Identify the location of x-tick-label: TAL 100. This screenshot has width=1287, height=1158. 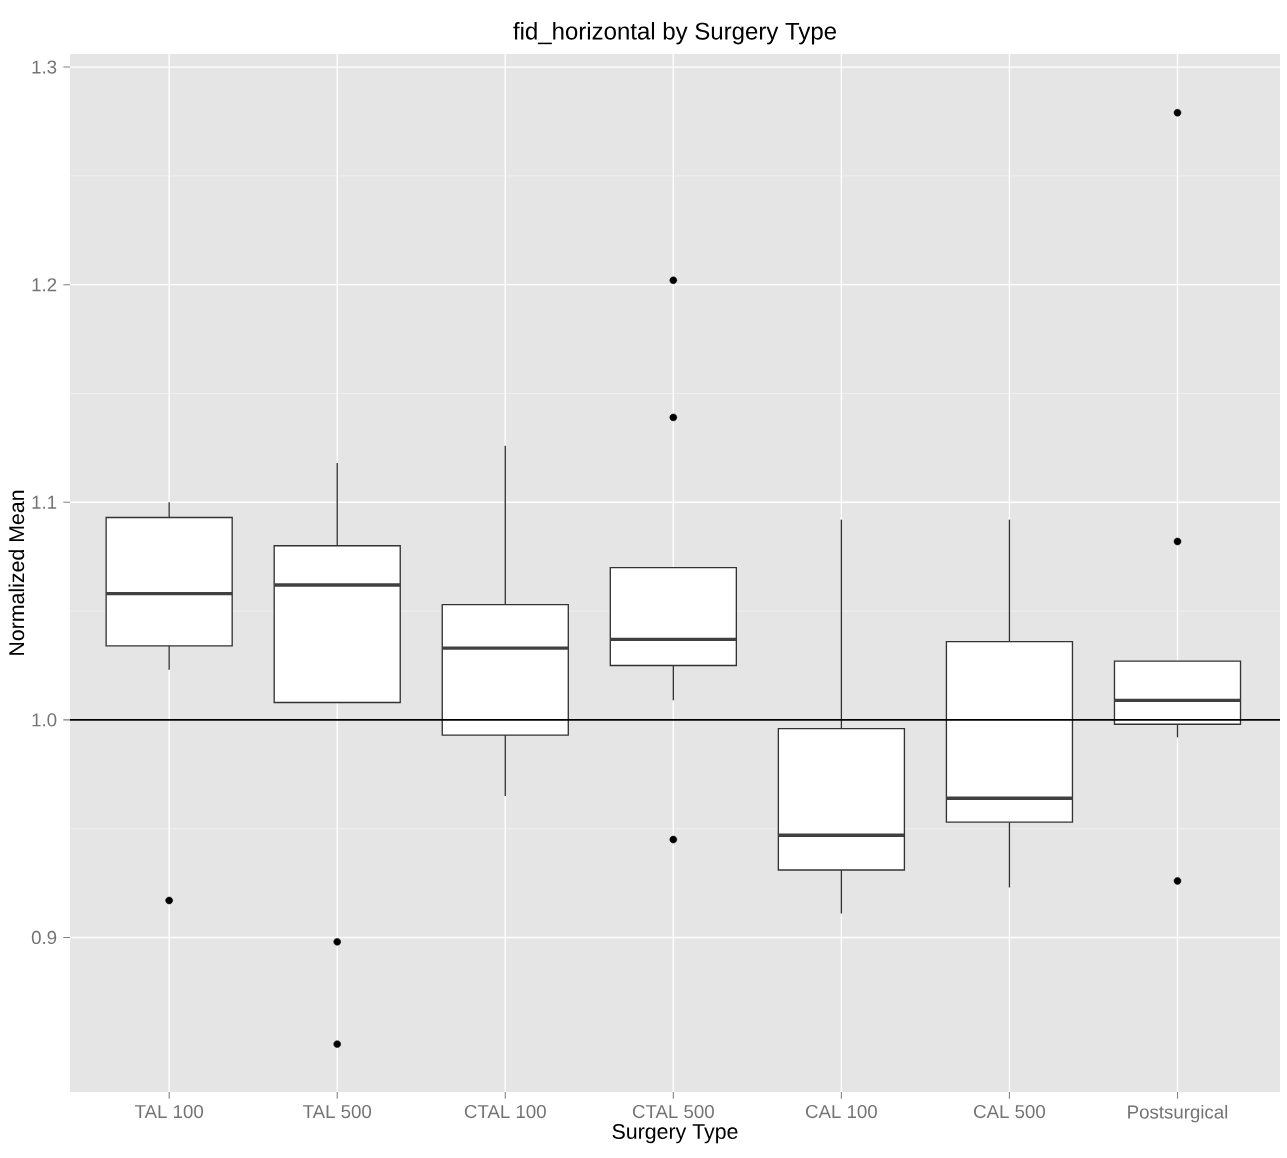
(169, 1111).